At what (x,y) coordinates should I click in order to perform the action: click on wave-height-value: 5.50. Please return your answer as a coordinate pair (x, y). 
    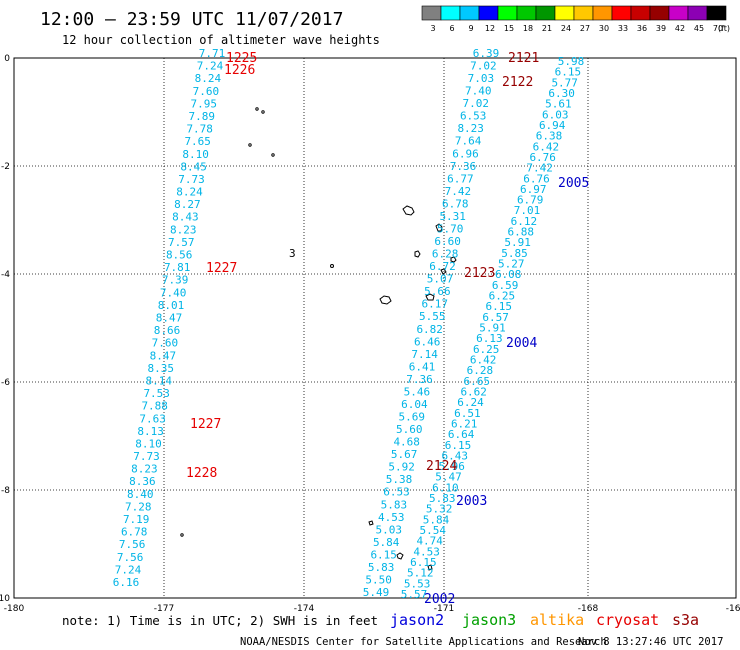
    Looking at the image, I should click on (378, 580).